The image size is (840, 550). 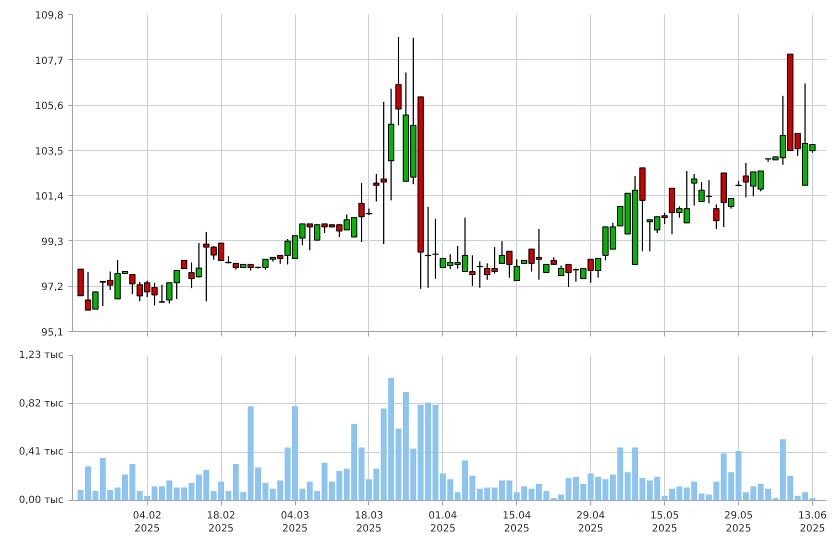 I want to click on x-tick-label: 15.05 2025, so click(x=664, y=522).